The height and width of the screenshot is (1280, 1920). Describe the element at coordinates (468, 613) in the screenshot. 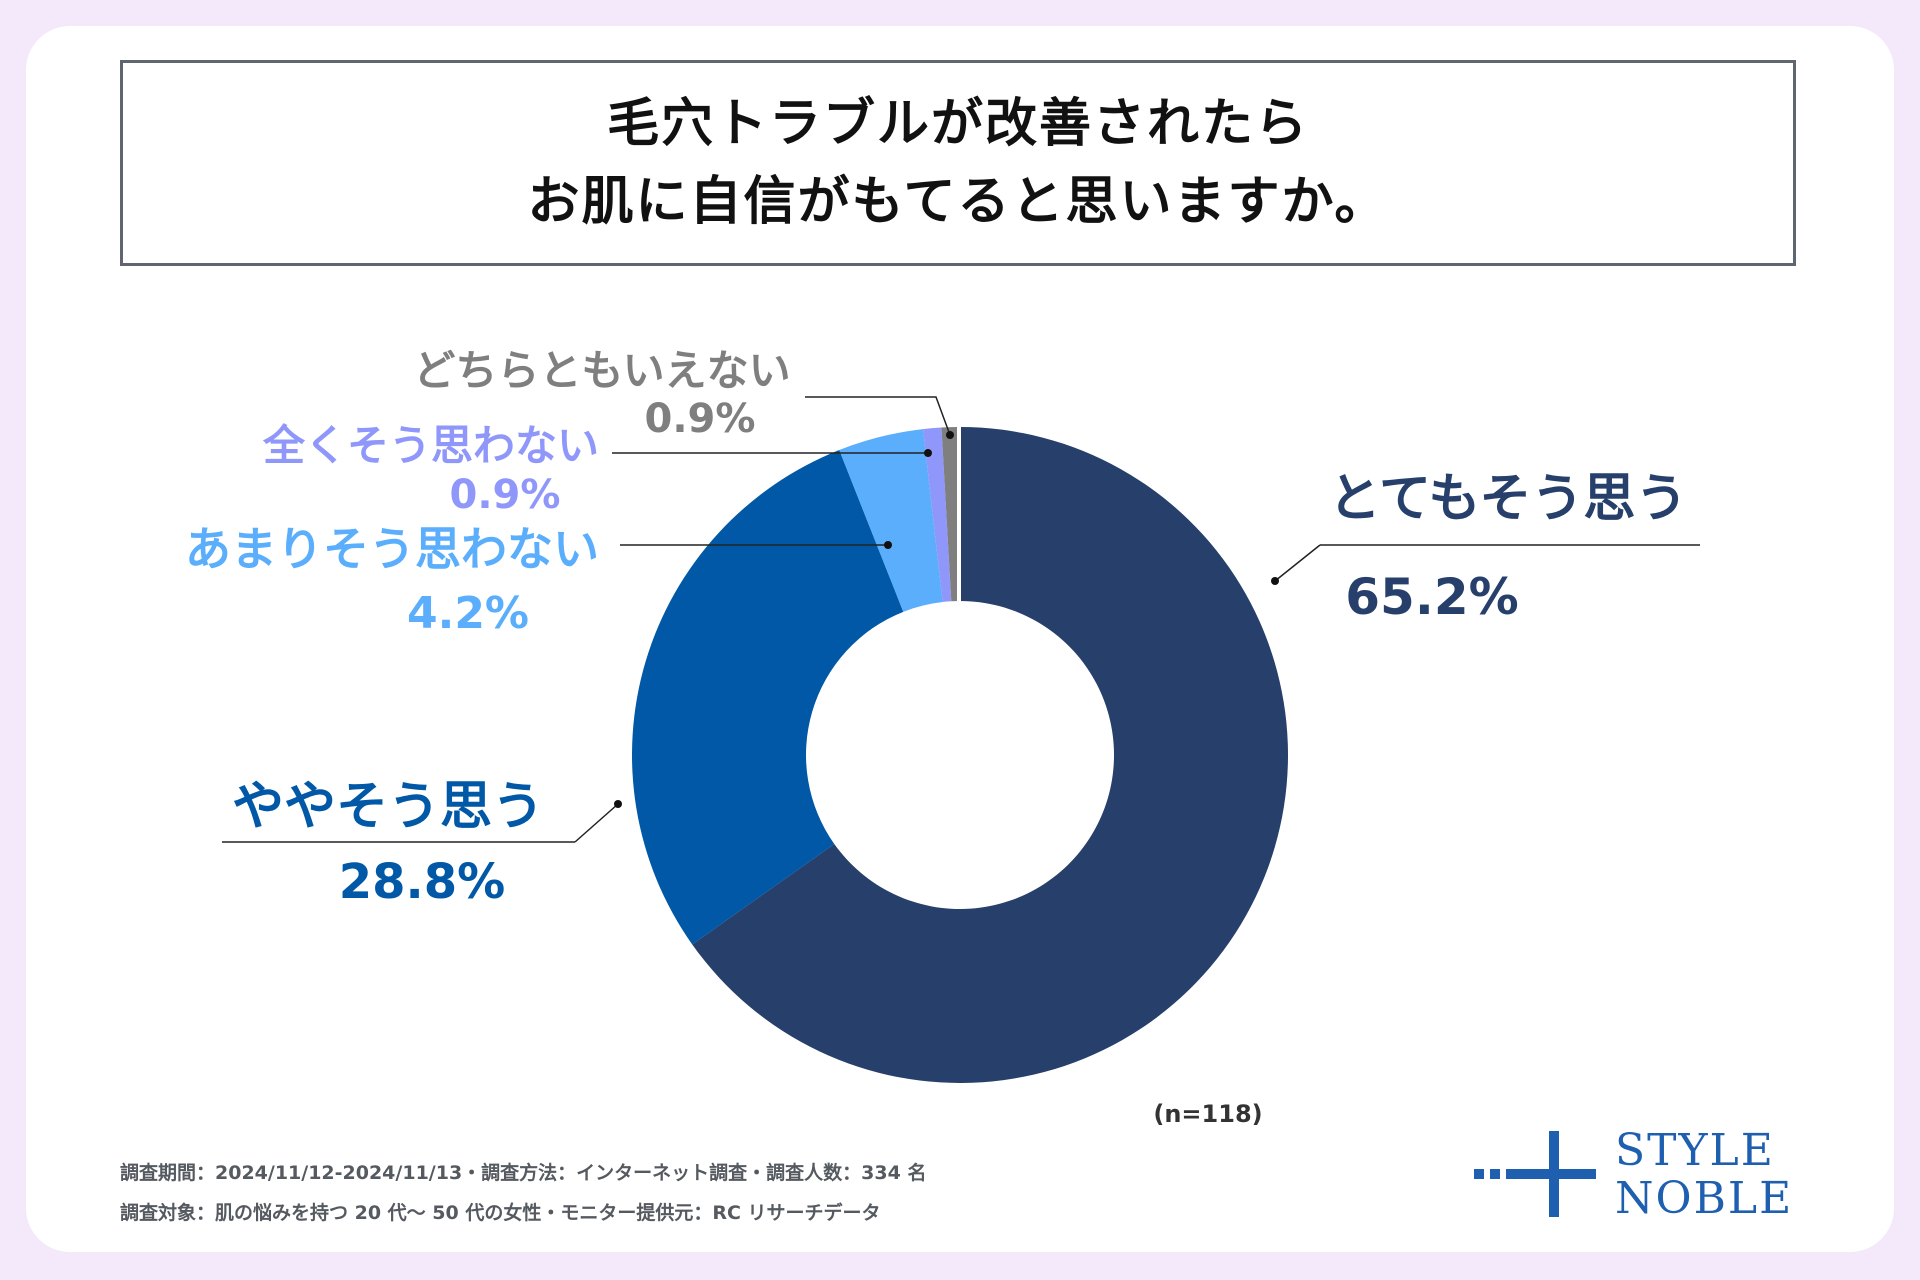

I see `value-label-not-much: 4.2%` at that location.